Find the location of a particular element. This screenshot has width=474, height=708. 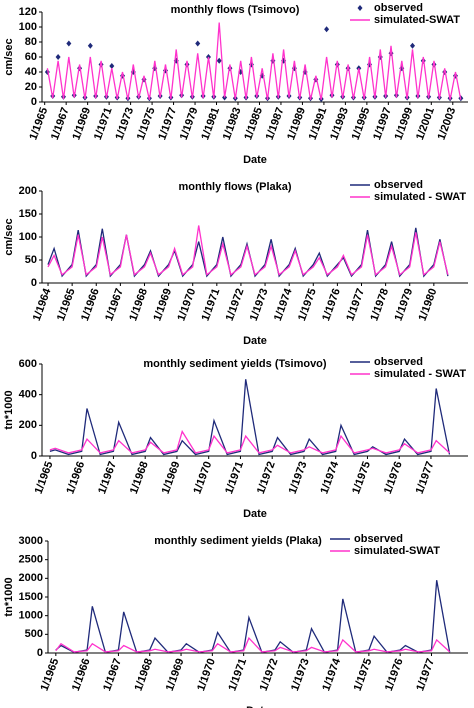

y-tick-label: 1000 is located at coordinates (31, 616).